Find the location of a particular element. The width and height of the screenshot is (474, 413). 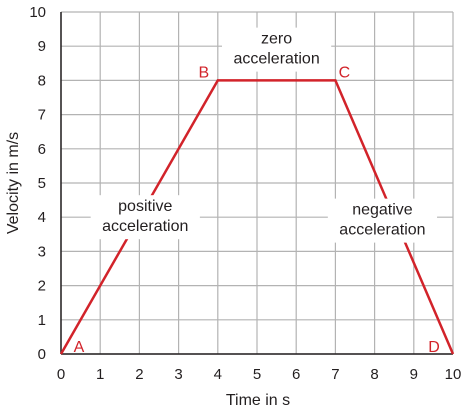

x-tick-label: 1 is located at coordinates (100, 374).